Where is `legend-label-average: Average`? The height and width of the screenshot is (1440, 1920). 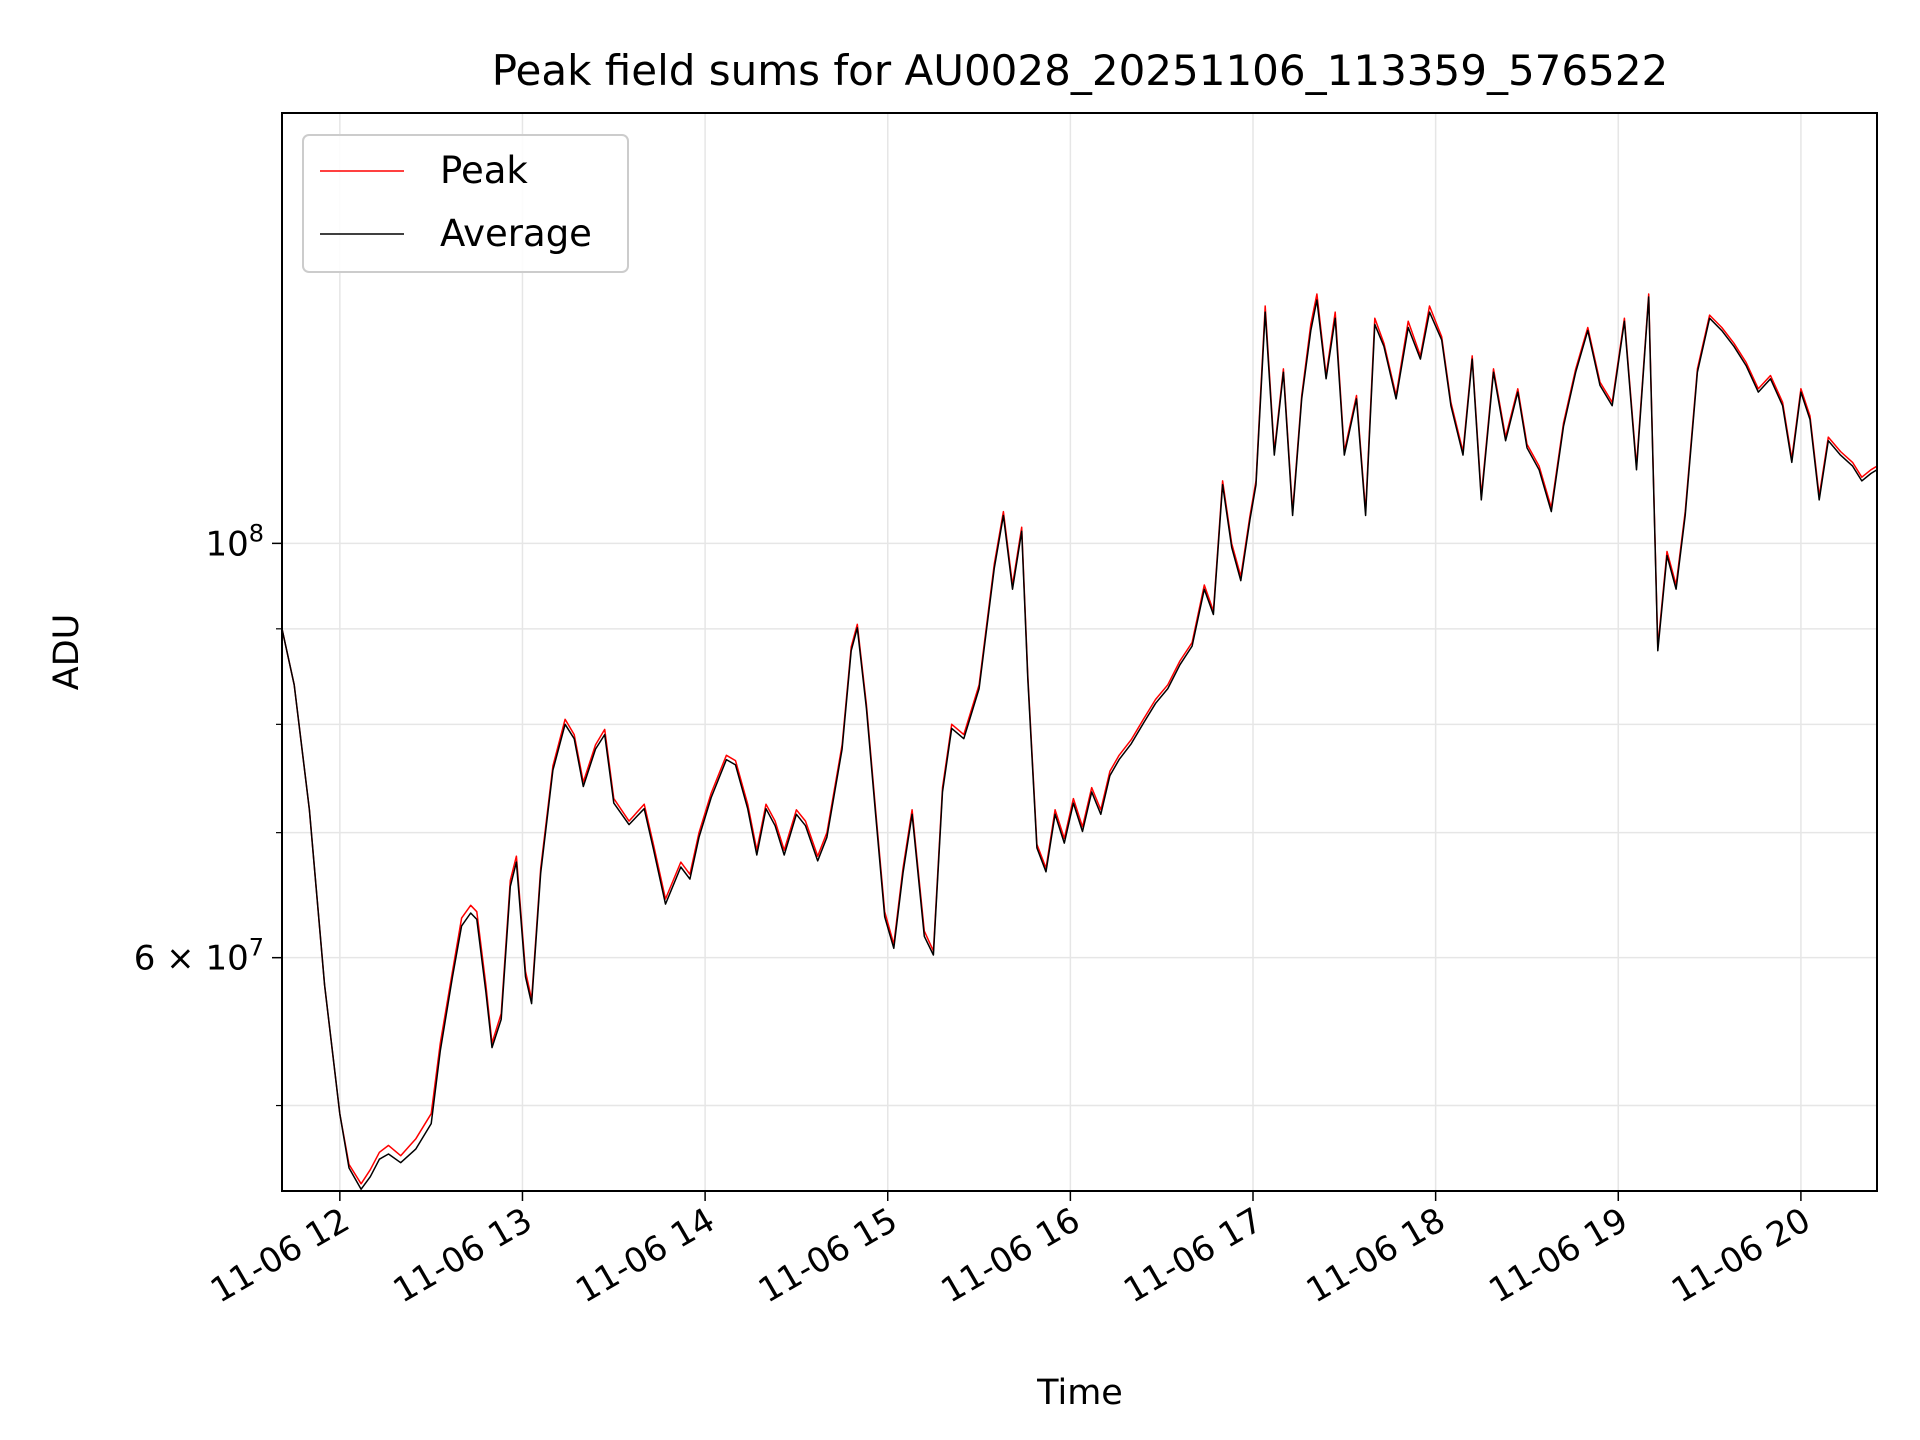 legend-label-average: Average is located at coordinates (516, 233).